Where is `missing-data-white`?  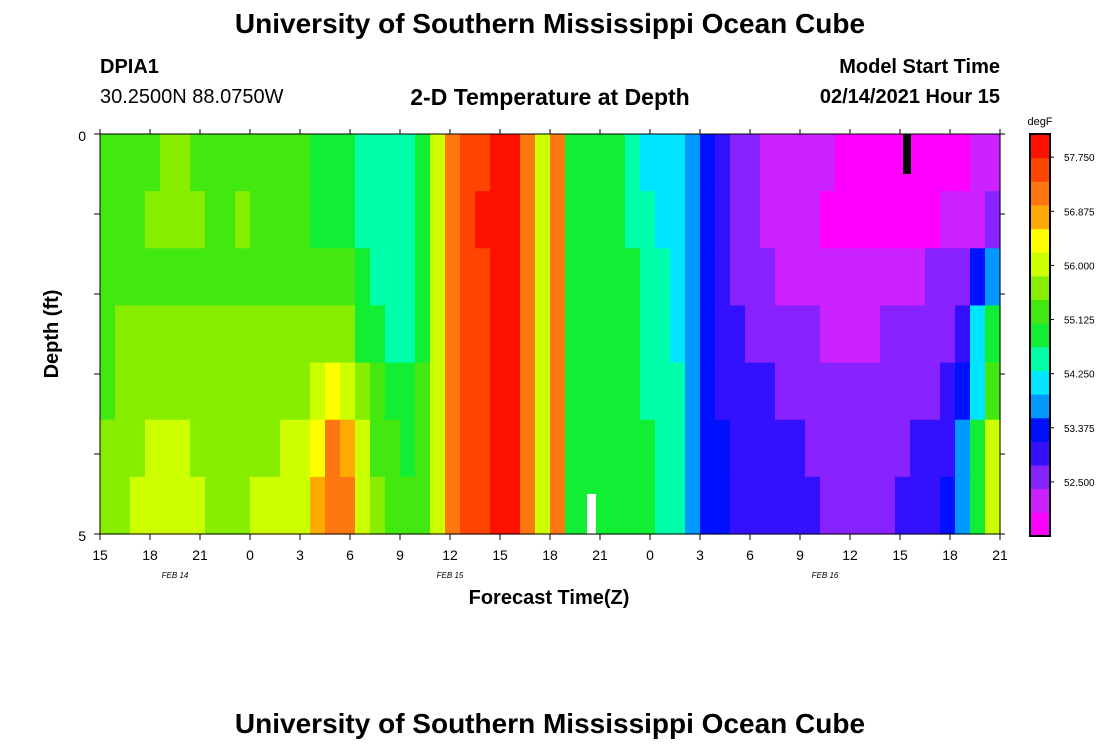
missing-data-white is located at coordinates (591, 514).